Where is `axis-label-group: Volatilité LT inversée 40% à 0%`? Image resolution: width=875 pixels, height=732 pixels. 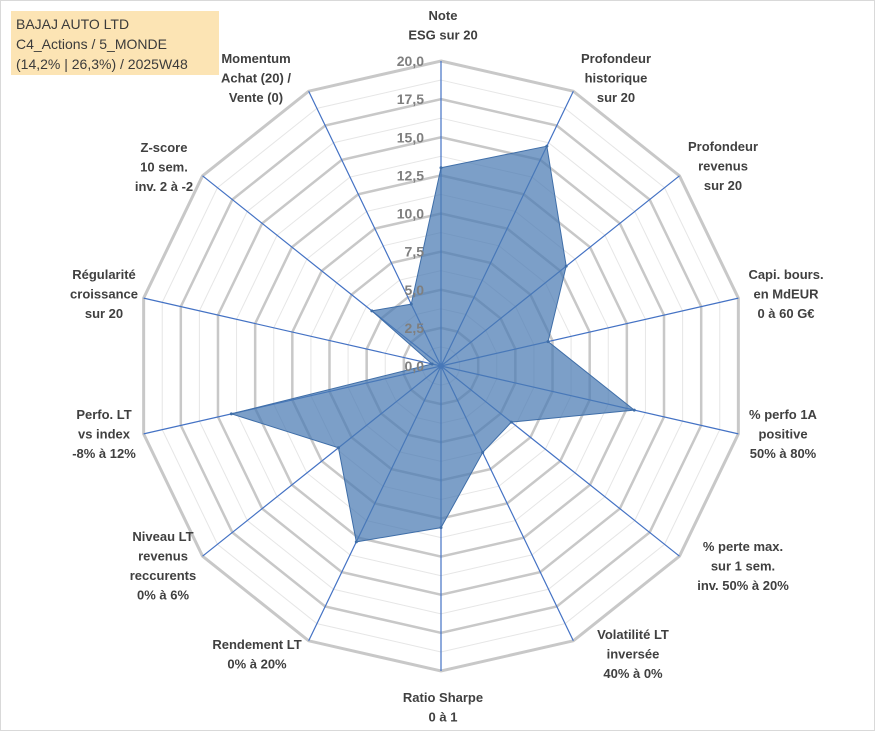 axis-label-group: Volatilité LT inversée 40% à 0% is located at coordinates (633, 654).